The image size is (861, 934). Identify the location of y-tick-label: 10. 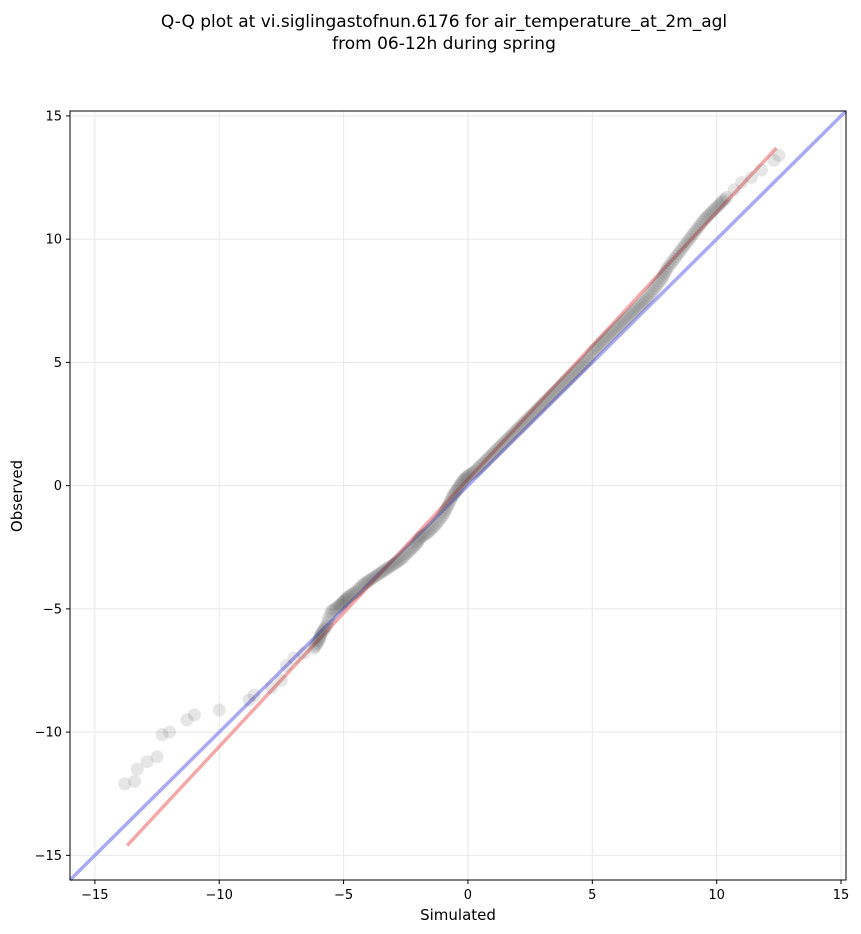
(53, 240).